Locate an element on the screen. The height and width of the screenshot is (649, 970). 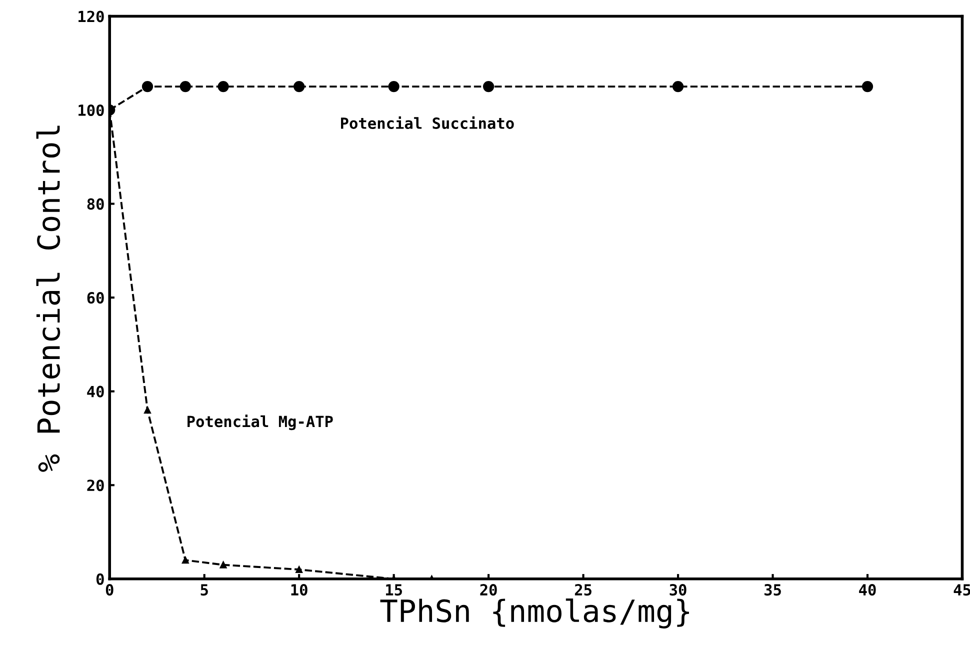
y-tick-label: 40 is located at coordinates (95, 392).